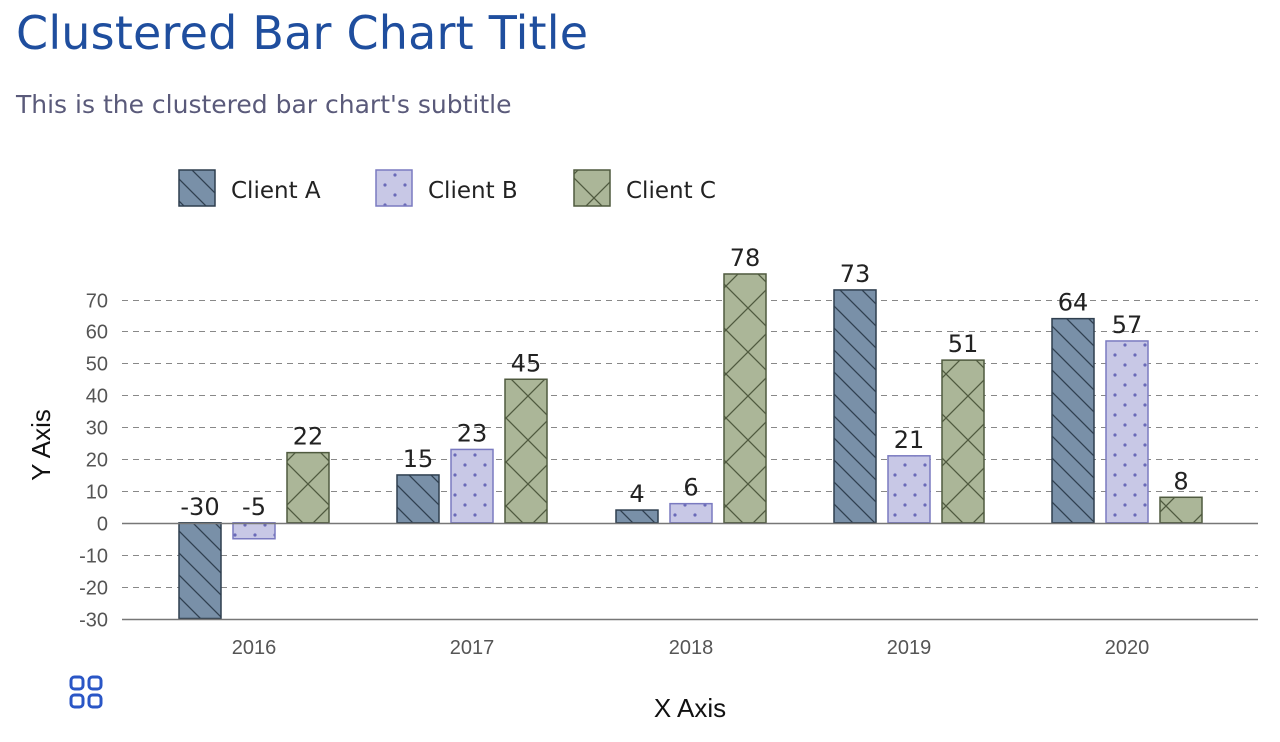 The height and width of the screenshot is (742, 1280). What do you see at coordinates (855, 274) in the screenshot?
I see `data-label: 73` at bounding box center [855, 274].